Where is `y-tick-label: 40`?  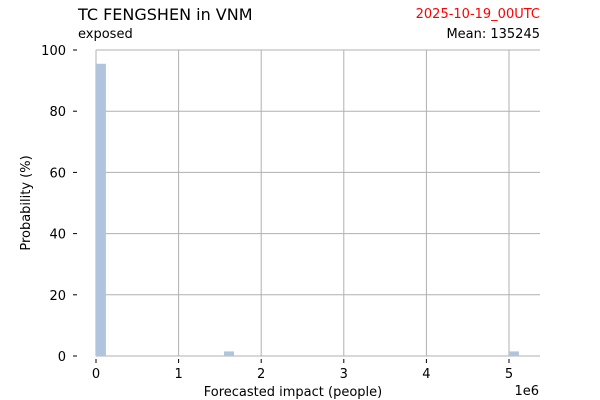 y-tick-label: 40 is located at coordinates (57, 235).